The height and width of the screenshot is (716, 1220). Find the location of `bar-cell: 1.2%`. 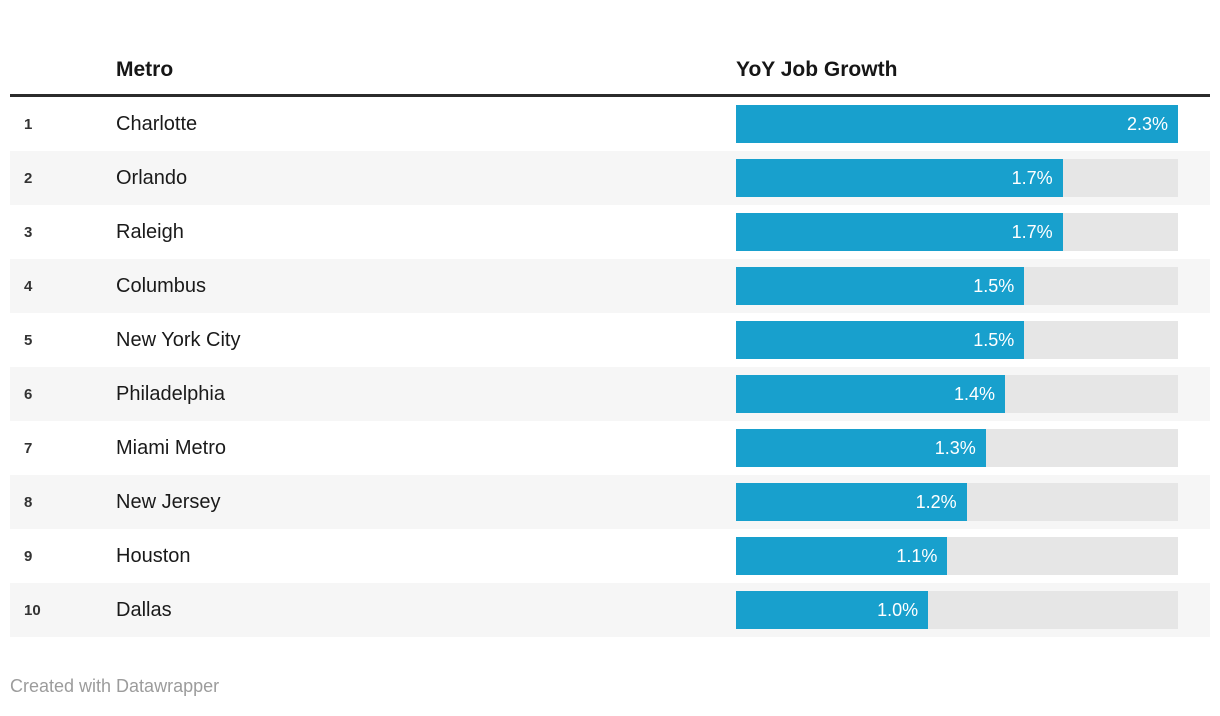

bar-cell: 1.2% is located at coordinates (973, 502).